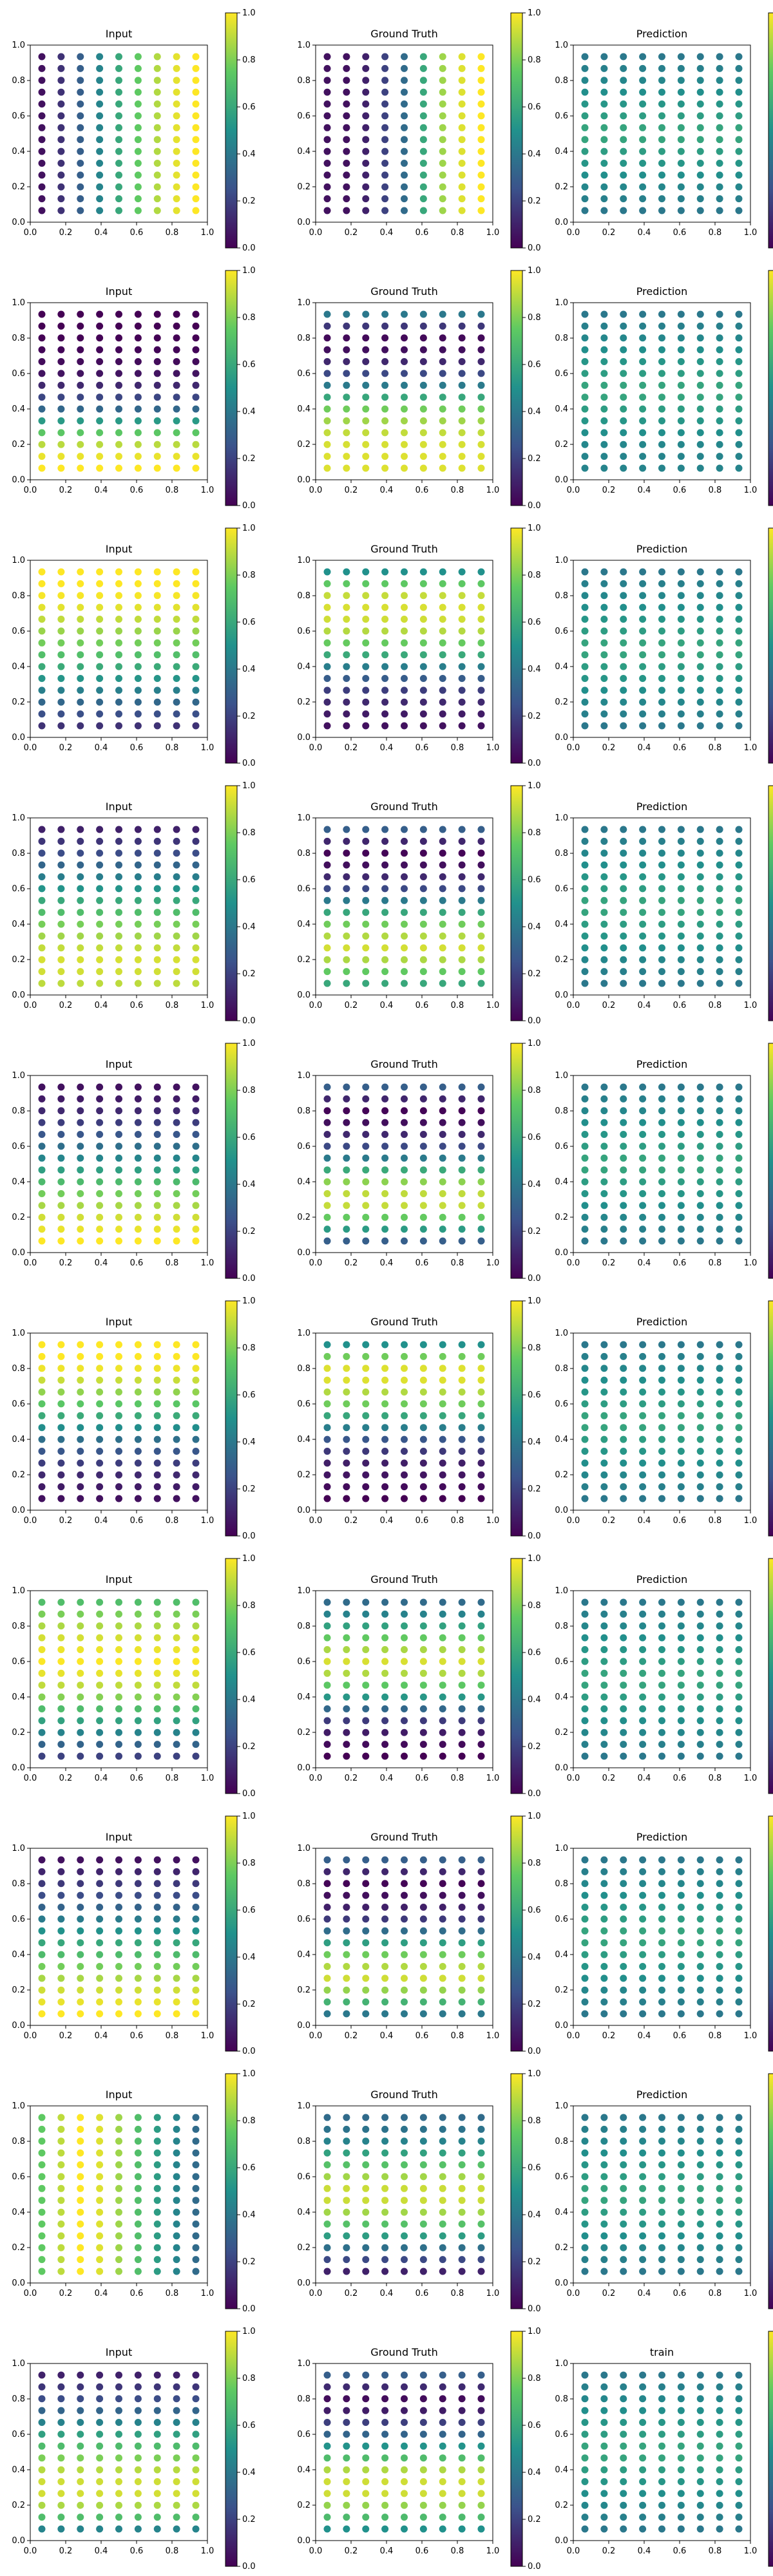  I want to click on x-tick-label: 0.0, so click(573, 491).